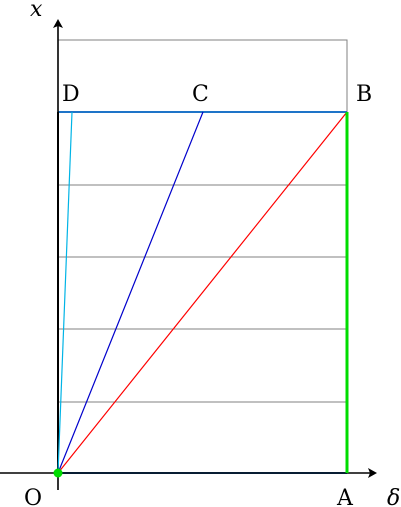  What do you see at coordinates (36, 11) in the screenshot?
I see `x-axis-label: x` at bounding box center [36, 11].